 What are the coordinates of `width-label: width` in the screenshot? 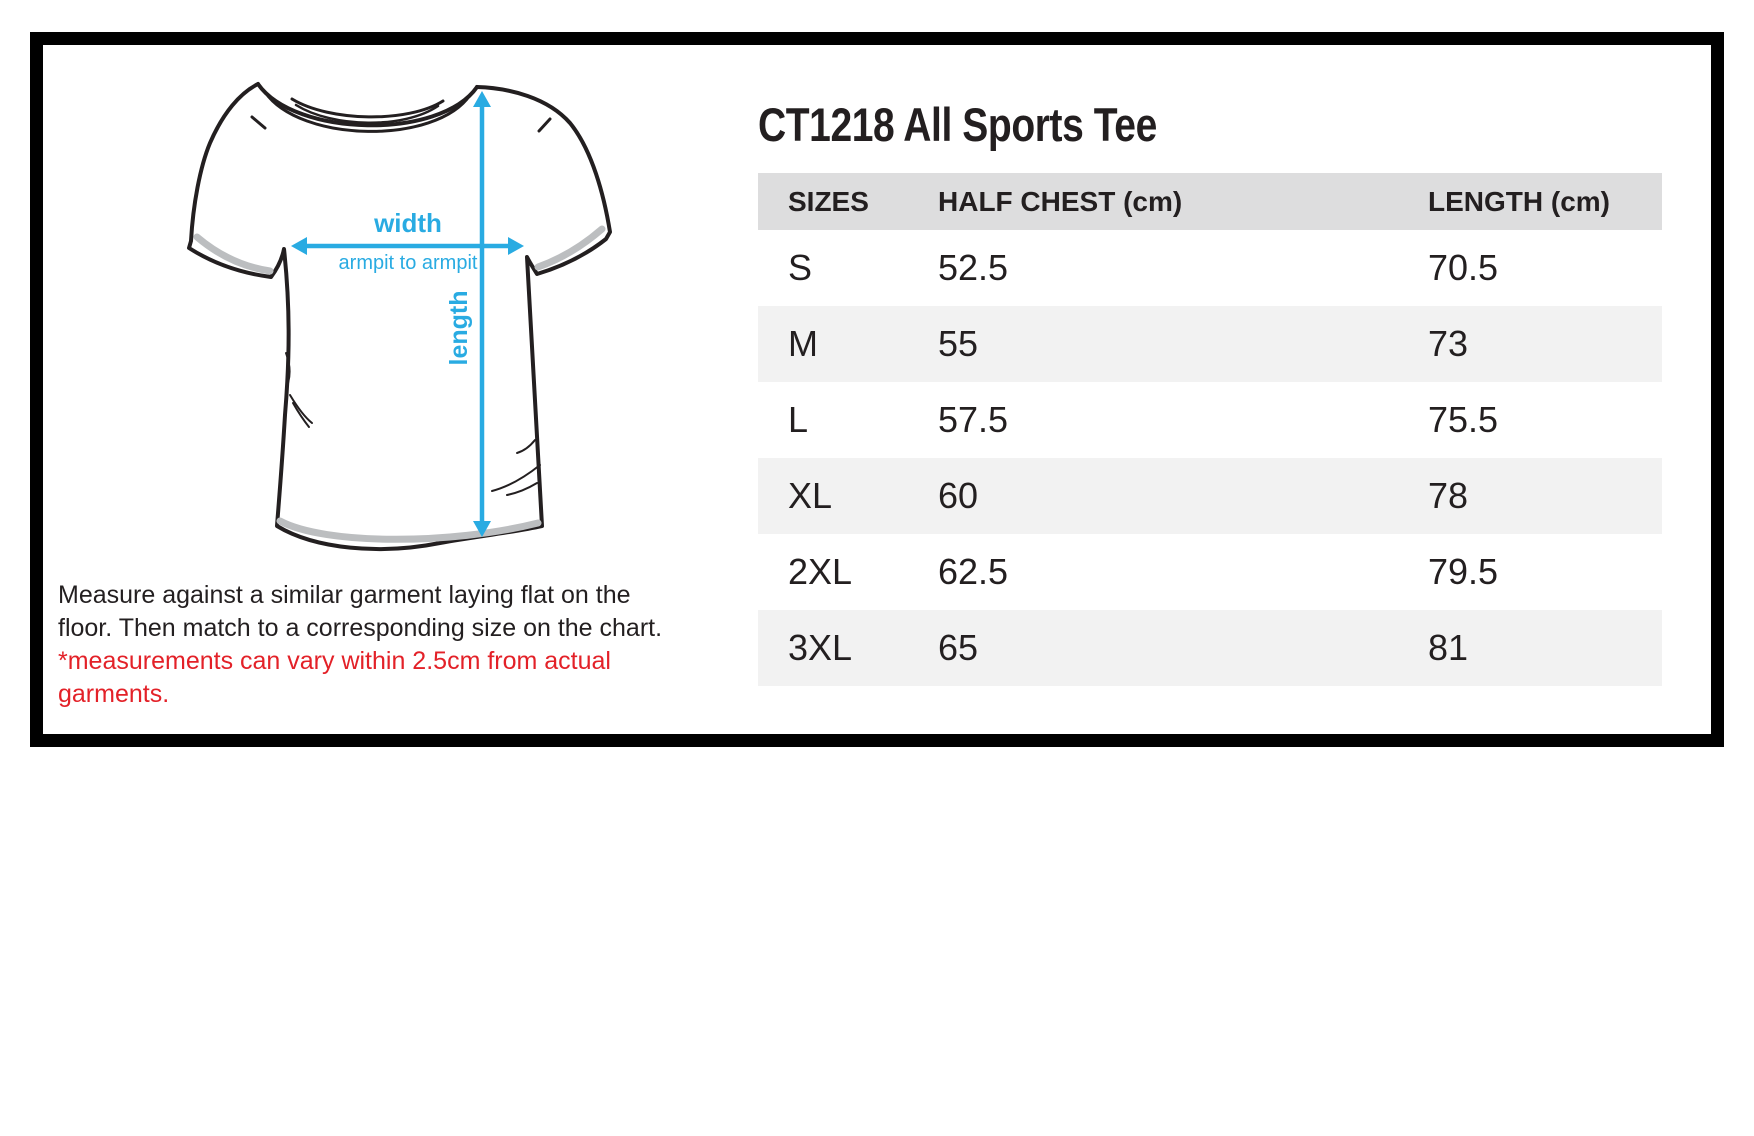 It's located at (407, 223).